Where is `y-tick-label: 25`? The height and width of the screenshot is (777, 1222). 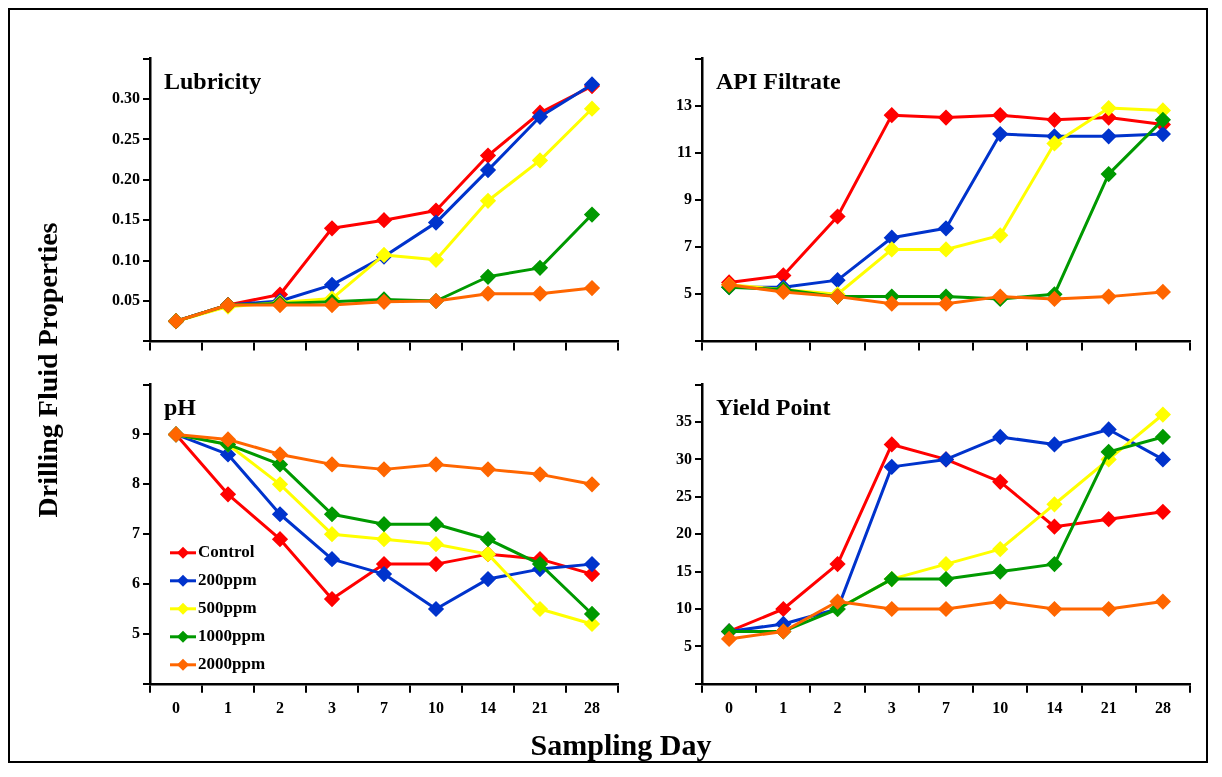
y-tick-label: 25 is located at coordinates (684, 495).